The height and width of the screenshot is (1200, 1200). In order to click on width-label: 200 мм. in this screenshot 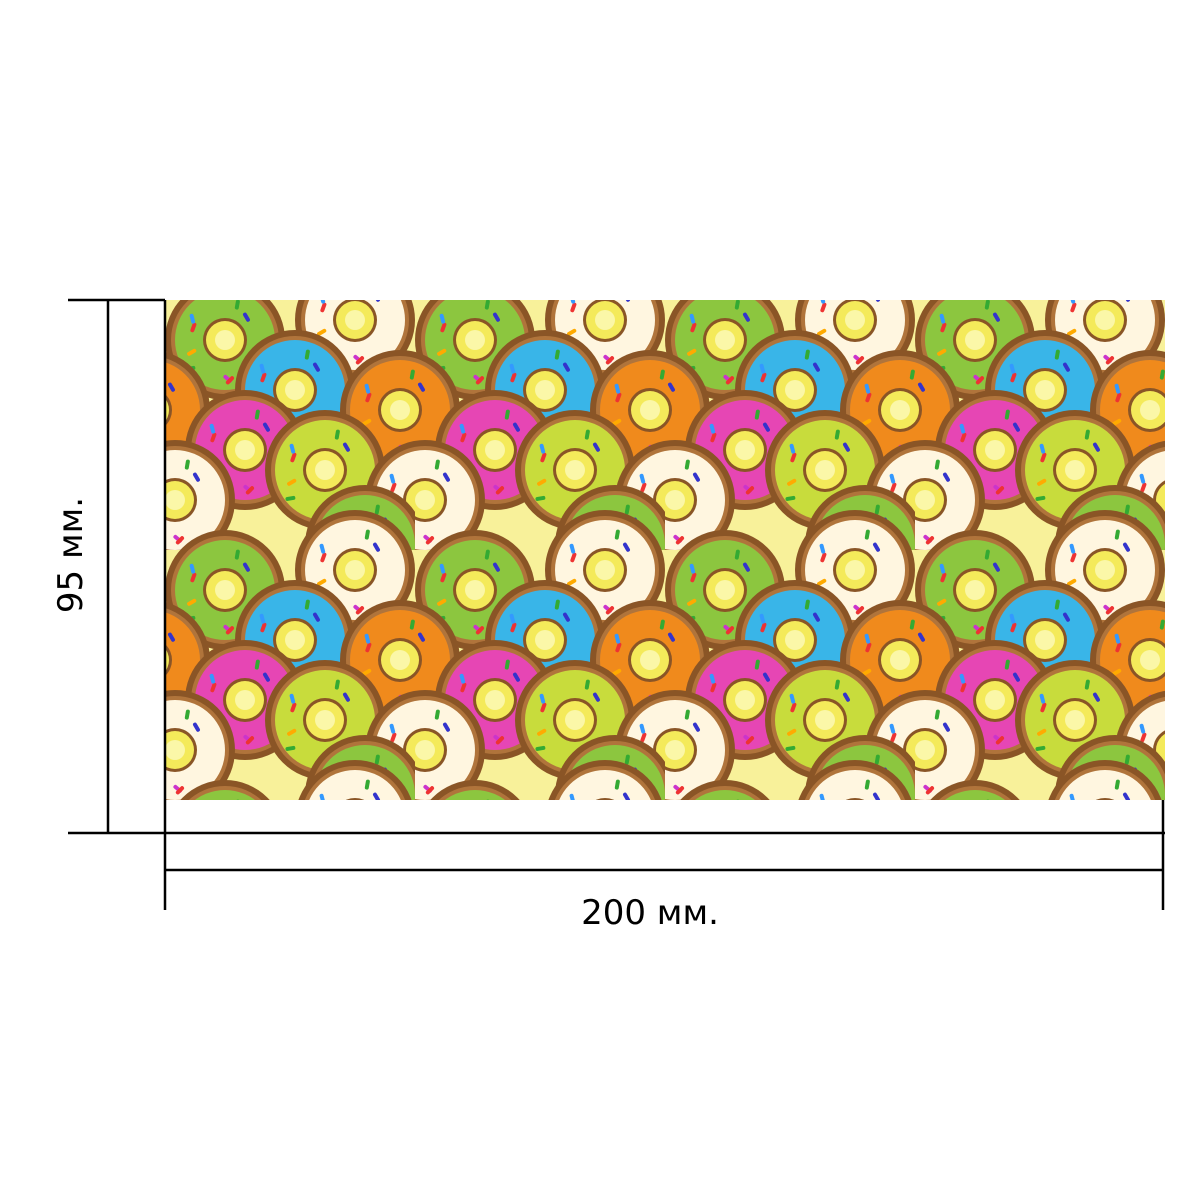, I will do `click(650, 913)`.